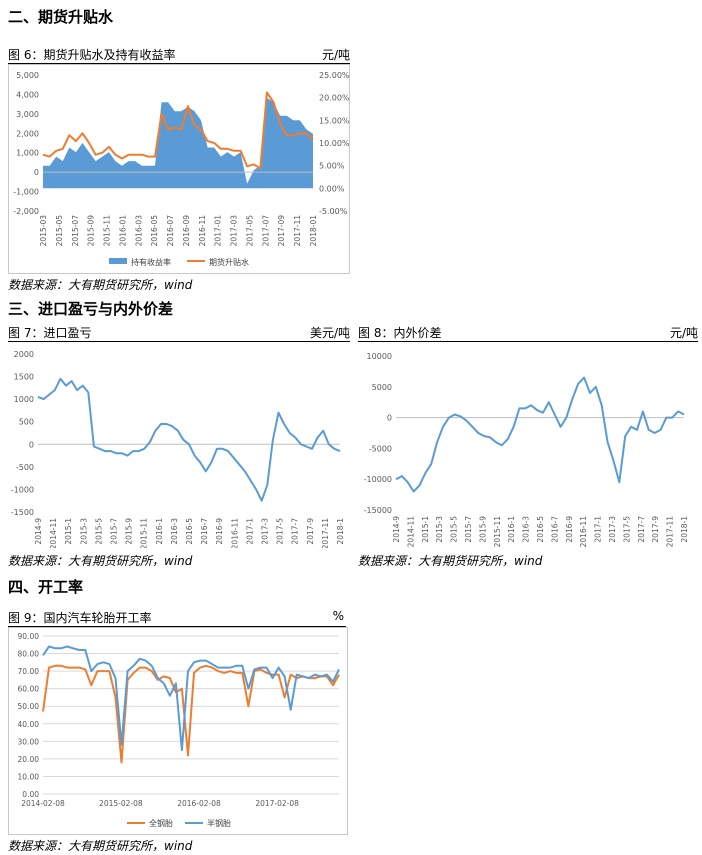  I want to click on y-tick-label: -1000, so click(22, 489).